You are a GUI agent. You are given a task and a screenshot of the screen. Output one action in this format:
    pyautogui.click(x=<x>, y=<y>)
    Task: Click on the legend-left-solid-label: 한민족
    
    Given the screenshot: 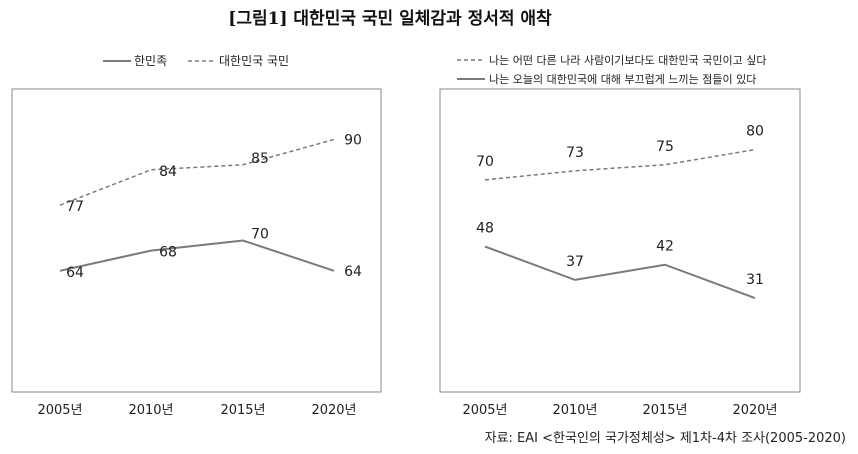 What is the action you would take?
    pyautogui.click(x=150, y=61)
    